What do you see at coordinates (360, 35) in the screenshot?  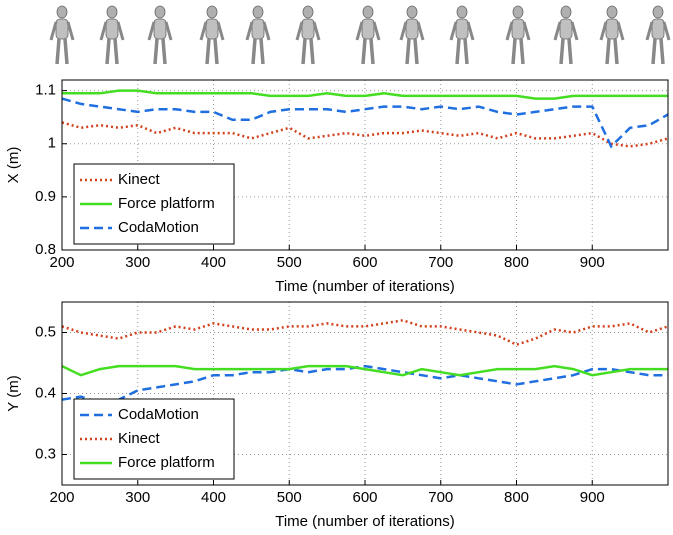 I see `mannequin-row` at bounding box center [360, 35].